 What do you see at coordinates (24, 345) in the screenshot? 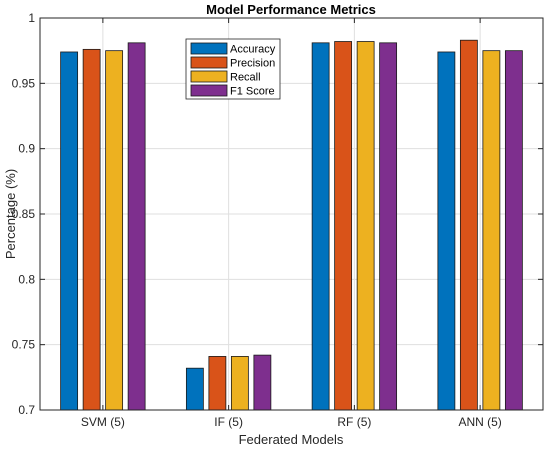
I see `y-tick-label: 0.75` at bounding box center [24, 345].